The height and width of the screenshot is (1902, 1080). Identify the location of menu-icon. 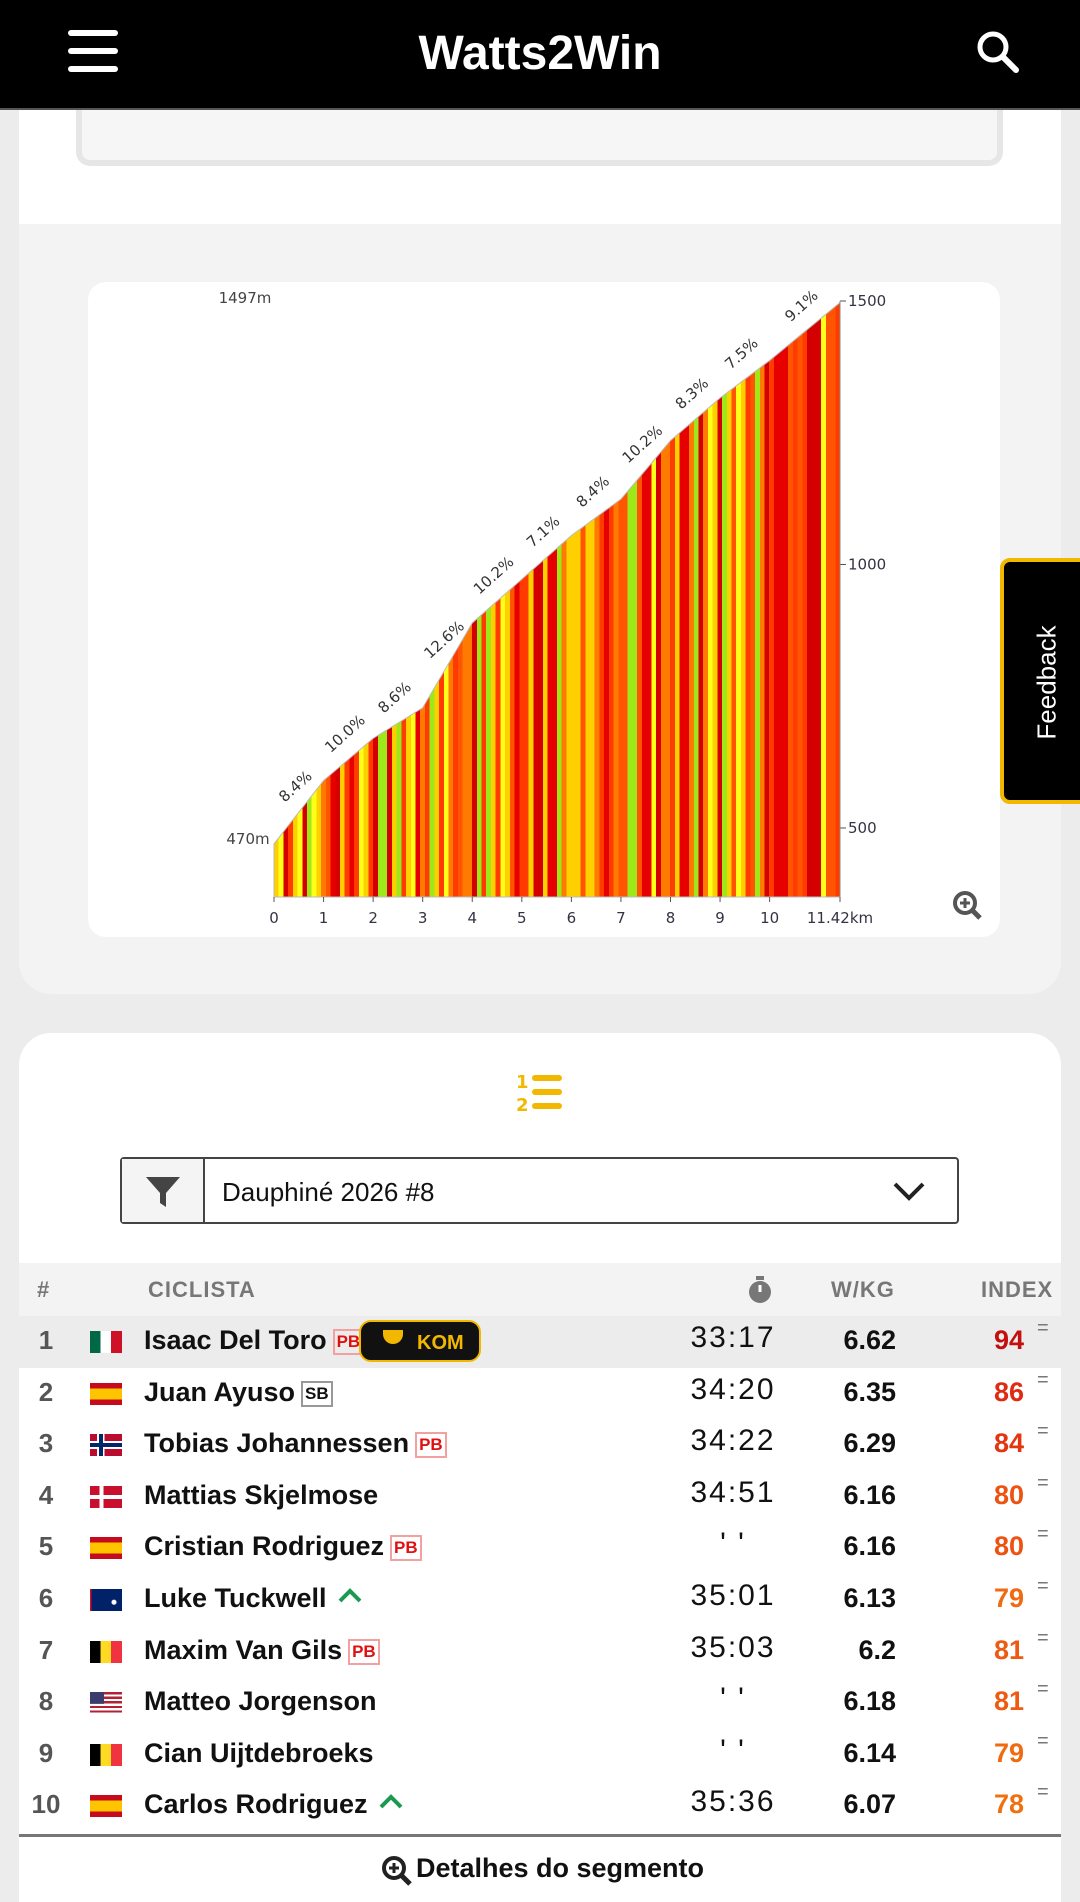
(93, 51).